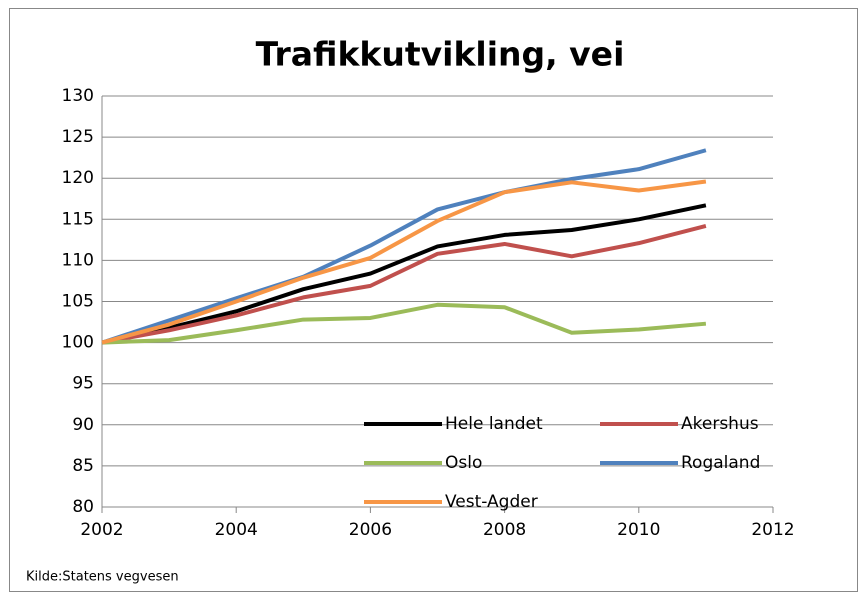  Describe the element at coordinates (78, 96) in the screenshot. I see `y-tick-label: 130` at that location.